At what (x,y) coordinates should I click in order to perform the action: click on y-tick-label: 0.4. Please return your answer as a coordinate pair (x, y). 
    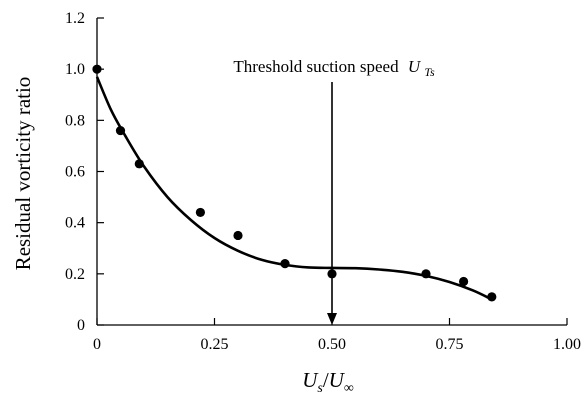
    Looking at the image, I should click on (75, 223).